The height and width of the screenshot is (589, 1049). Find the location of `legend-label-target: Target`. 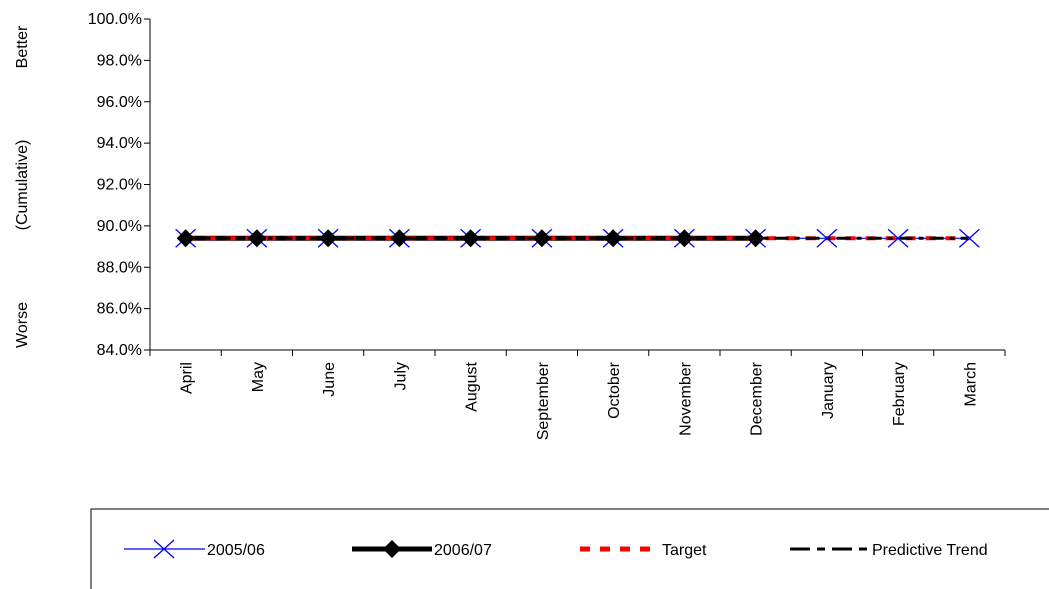

legend-label-target: Target is located at coordinates (684, 550).